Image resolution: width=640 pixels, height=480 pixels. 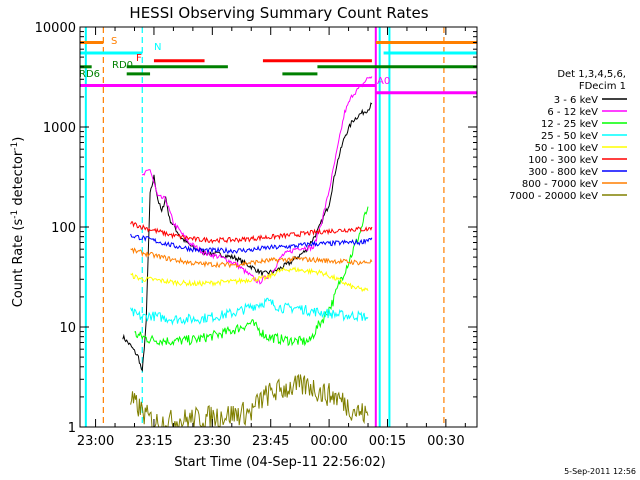 What do you see at coordinates (600, 471) in the screenshot?
I see `footer-date: 5-Sep-2011 12:56` at bounding box center [600, 471].